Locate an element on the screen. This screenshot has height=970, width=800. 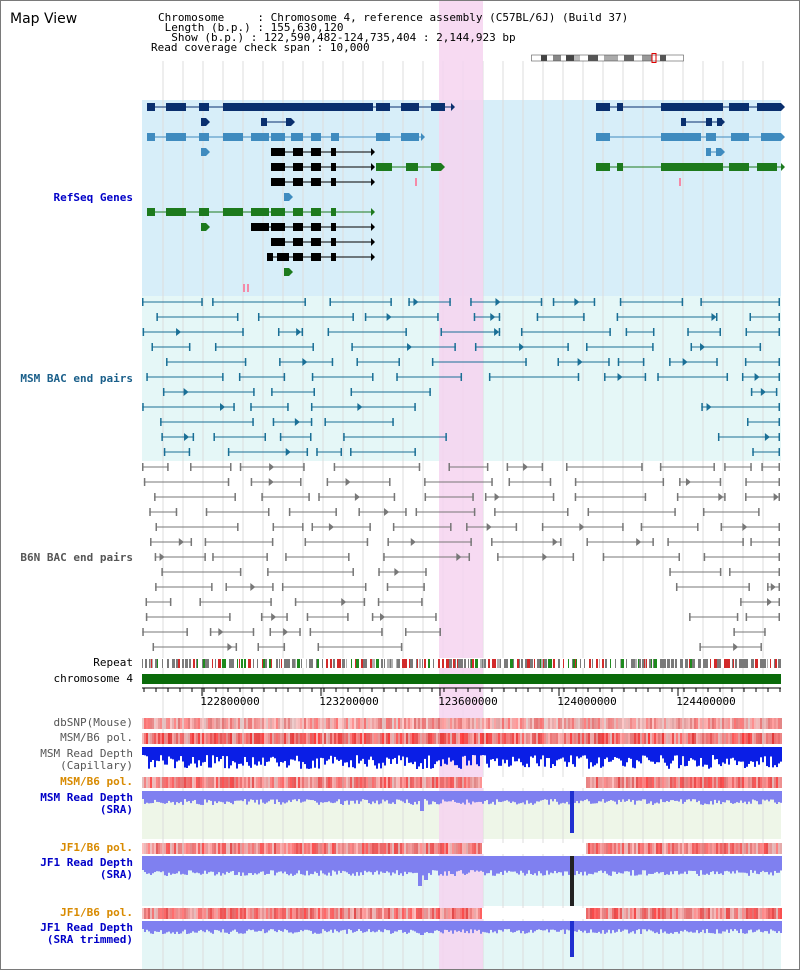
ideogram-position-marker is located at coordinates (654, 58).